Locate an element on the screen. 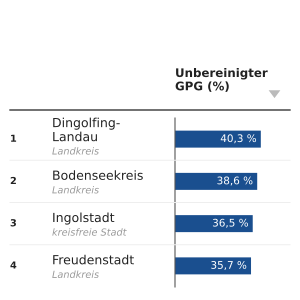  data-label: 36,5 % is located at coordinates (230, 223).